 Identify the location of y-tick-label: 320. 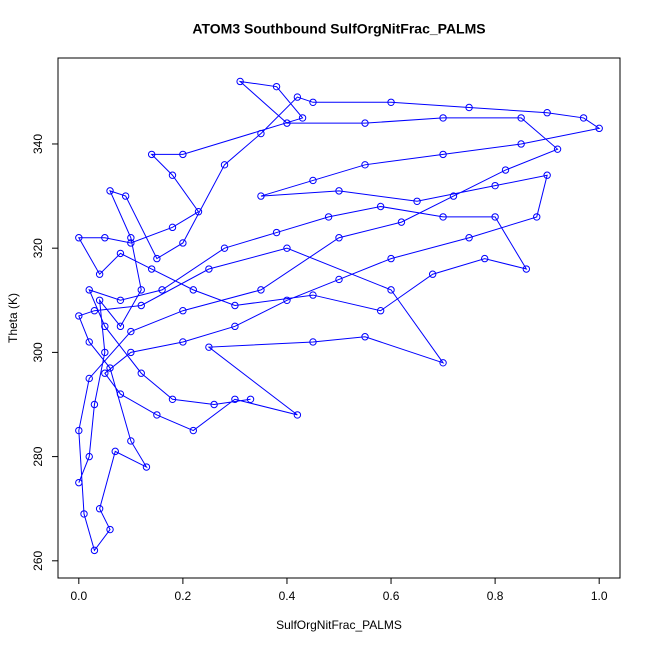
(38, 248).